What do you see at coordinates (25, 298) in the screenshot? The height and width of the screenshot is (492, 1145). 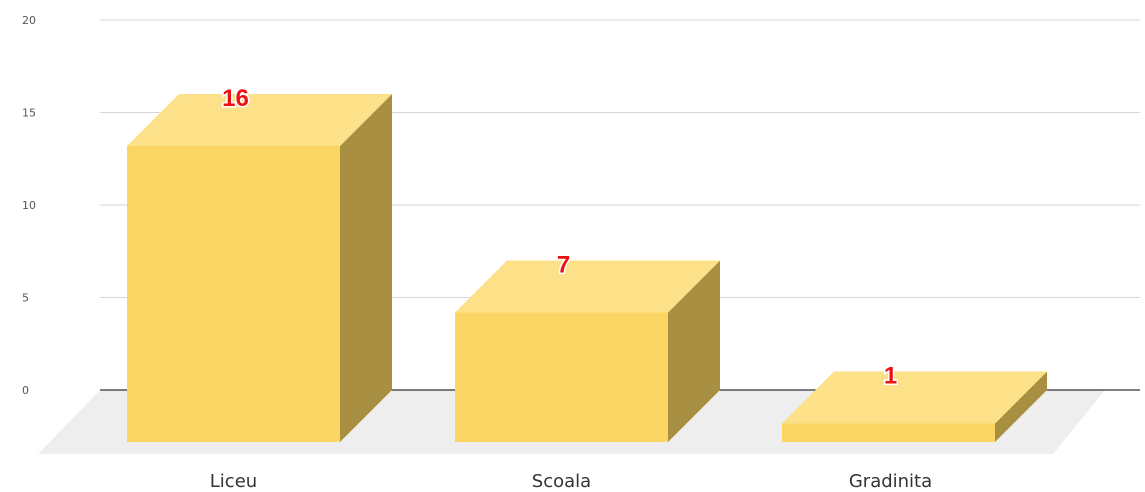 I see `y-tick-label-5: 5` at bounding box center [25, 298].